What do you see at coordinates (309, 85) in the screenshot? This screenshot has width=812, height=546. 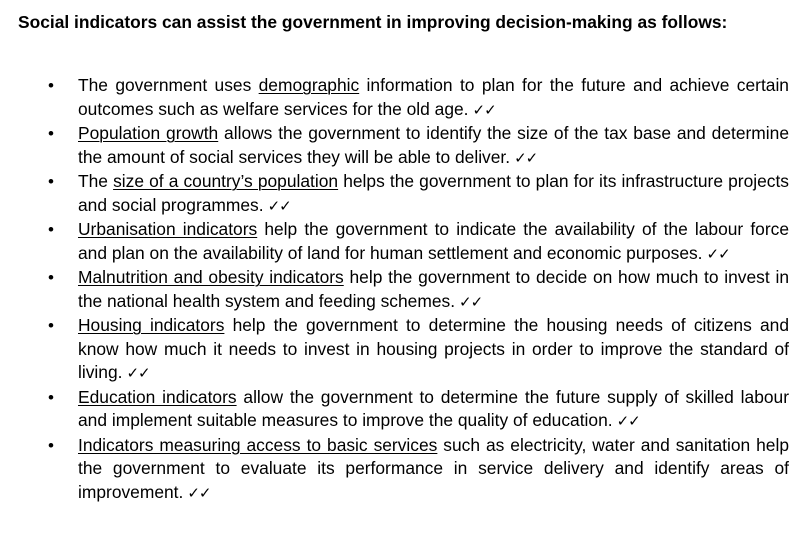 I see `underlined-term: demographic` at bounding box center [309, 85].